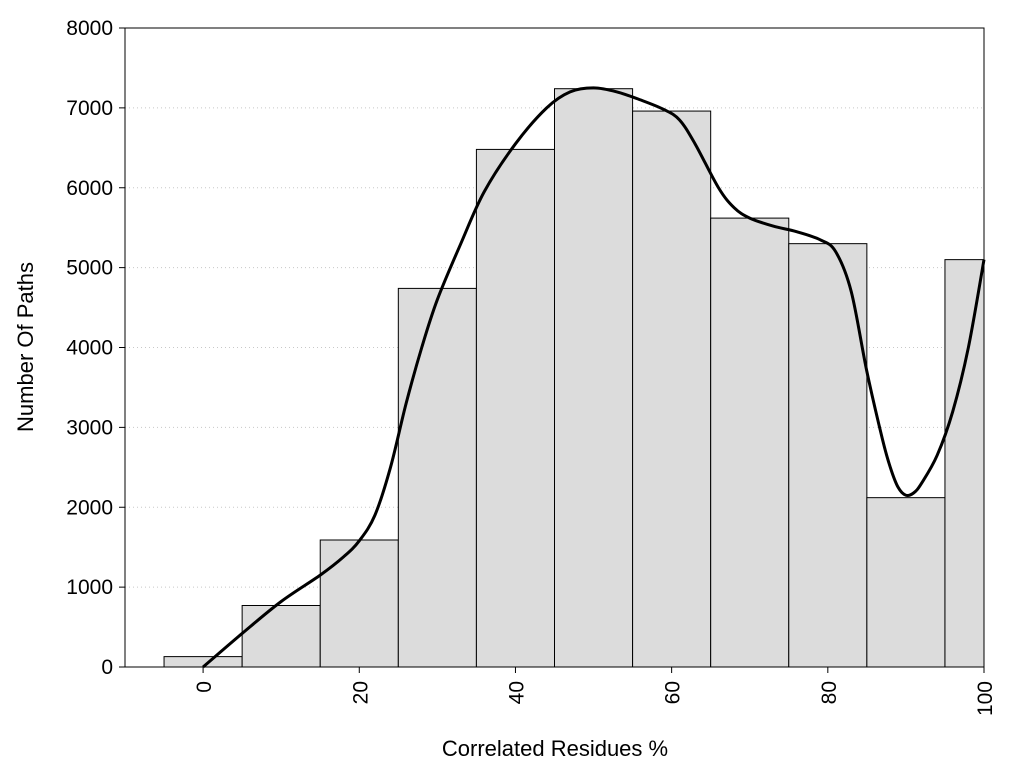  What do you see at coordinates (829, 692) in the screenshot?
I see `x-tick-label-80: 80` at bounding box center [829, 692].